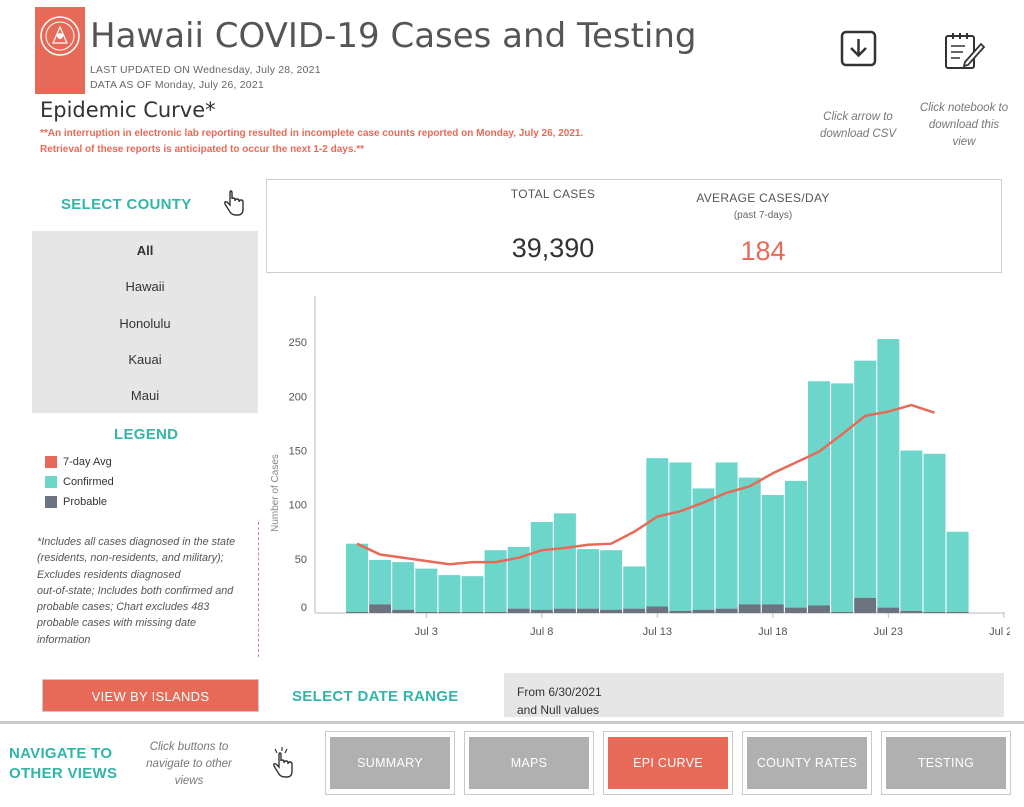  Describe the element at coordinates (965, 53) in the screenshot. I see `notebook-download-icon` at that location.